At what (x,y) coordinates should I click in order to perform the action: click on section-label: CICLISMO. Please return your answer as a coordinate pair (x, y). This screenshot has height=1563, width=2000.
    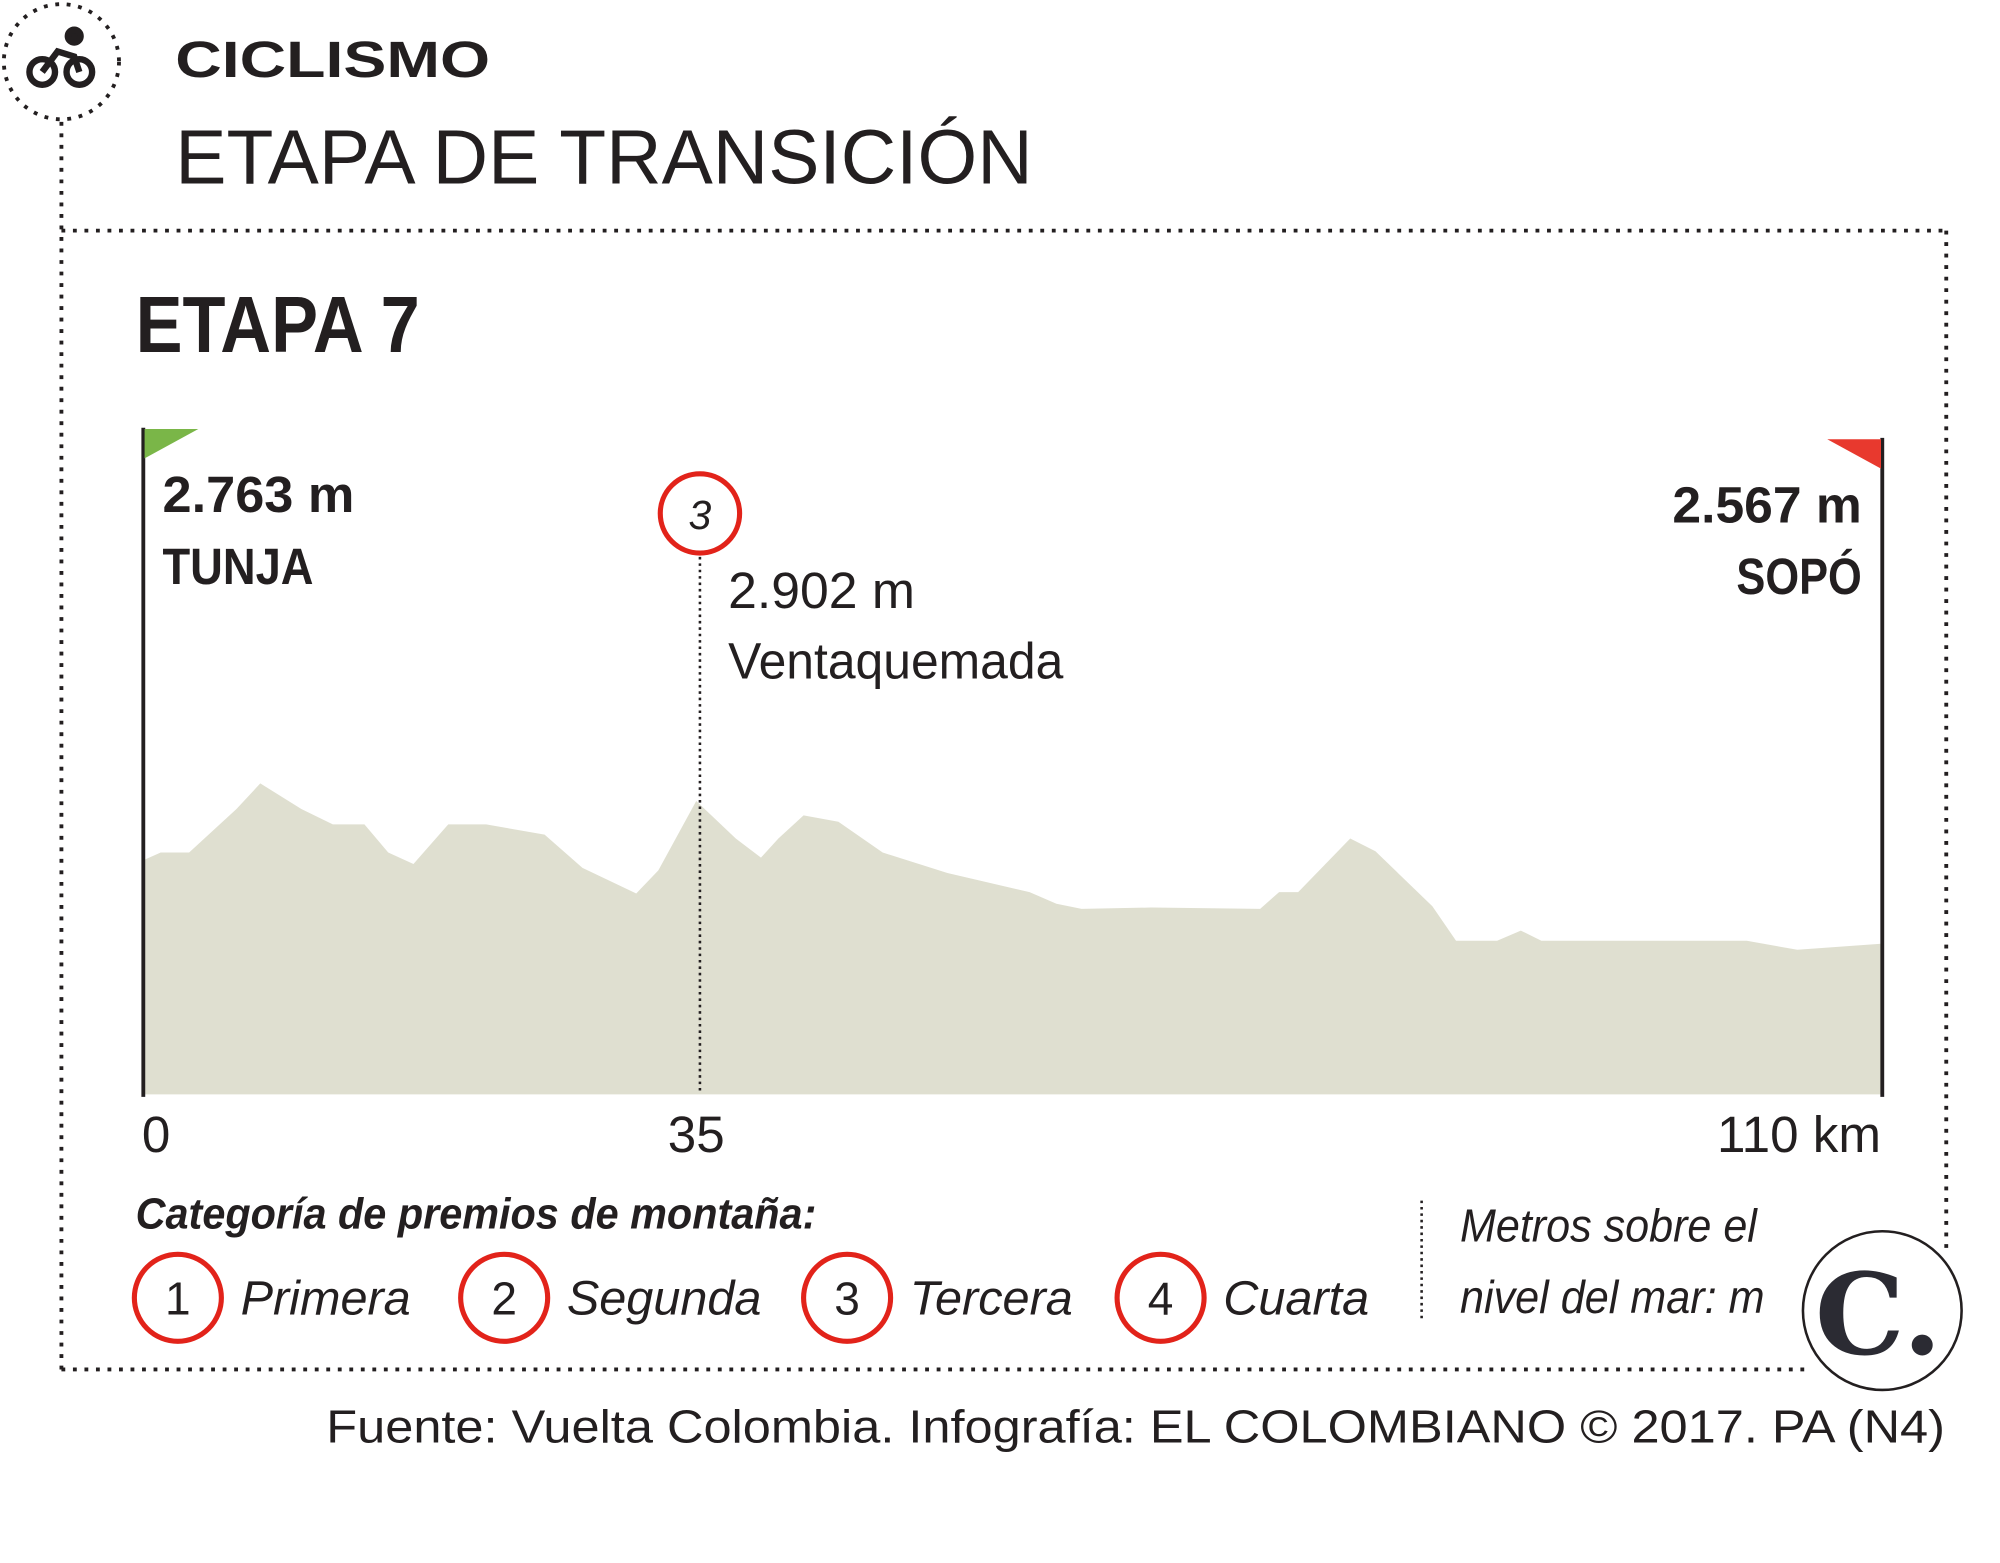
    Looking at the image, I should click on (332, 59).